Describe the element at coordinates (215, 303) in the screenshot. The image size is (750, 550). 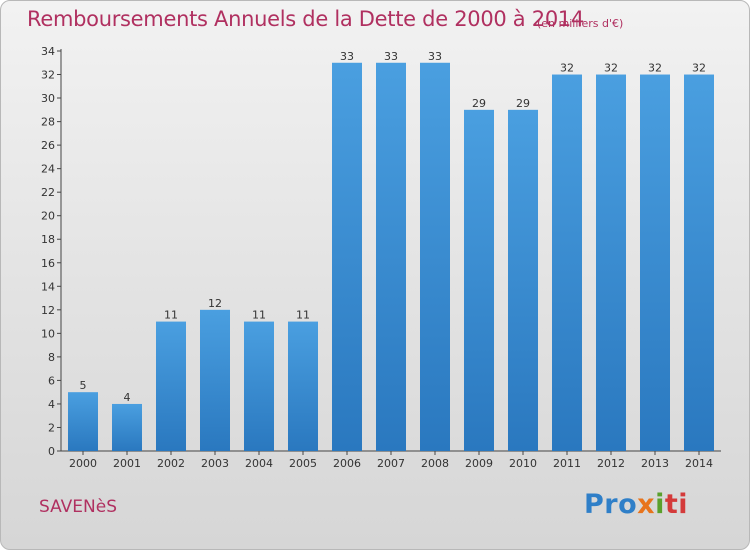
I see `bar-value-label: 12` at that location.